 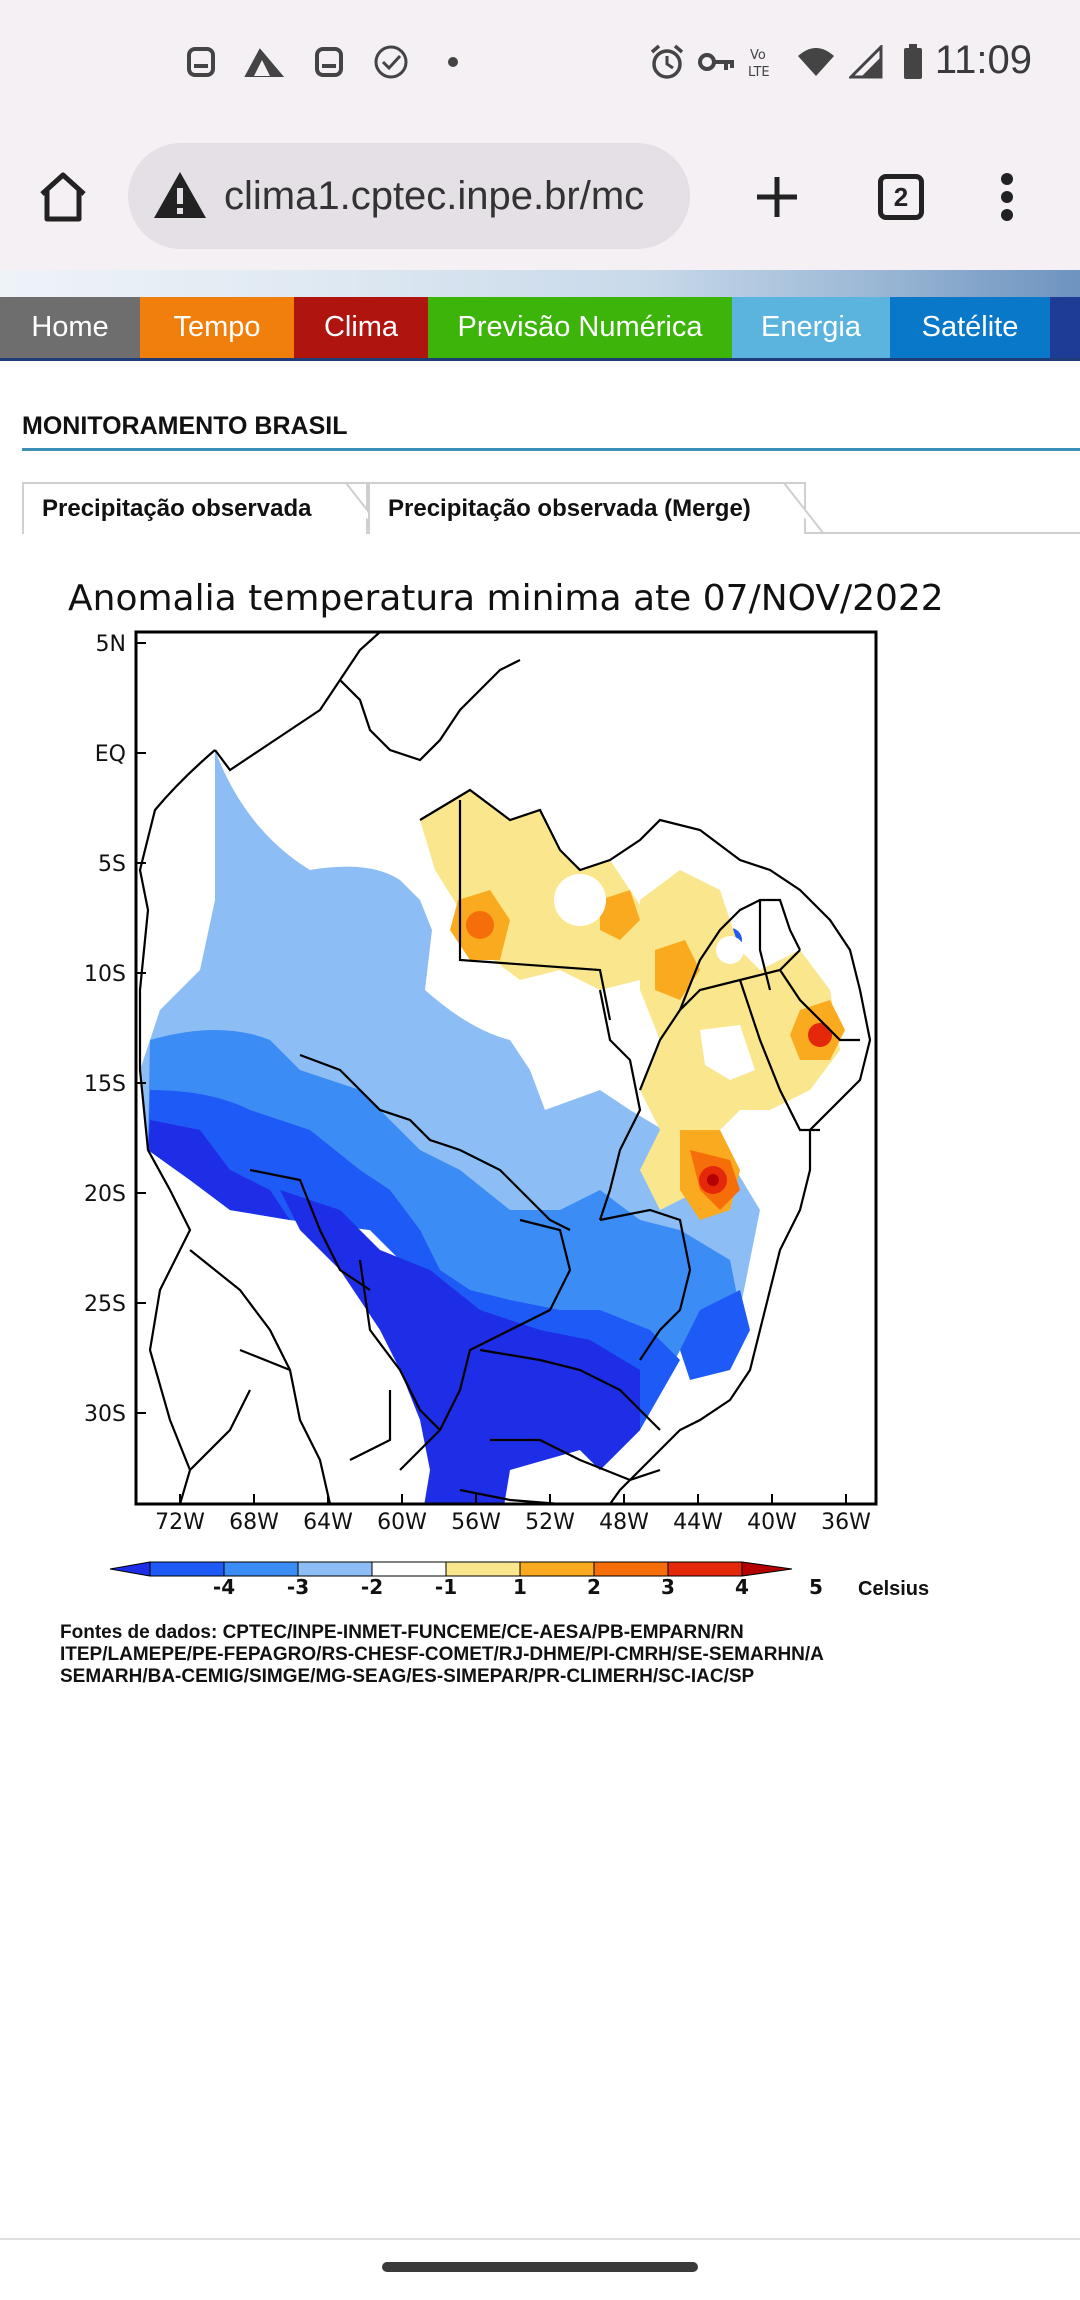 What do you see at coordinates (105, 1304) in the screenshot?
I see `y-tick-label: 25S` at bounding box center [105, 1304].